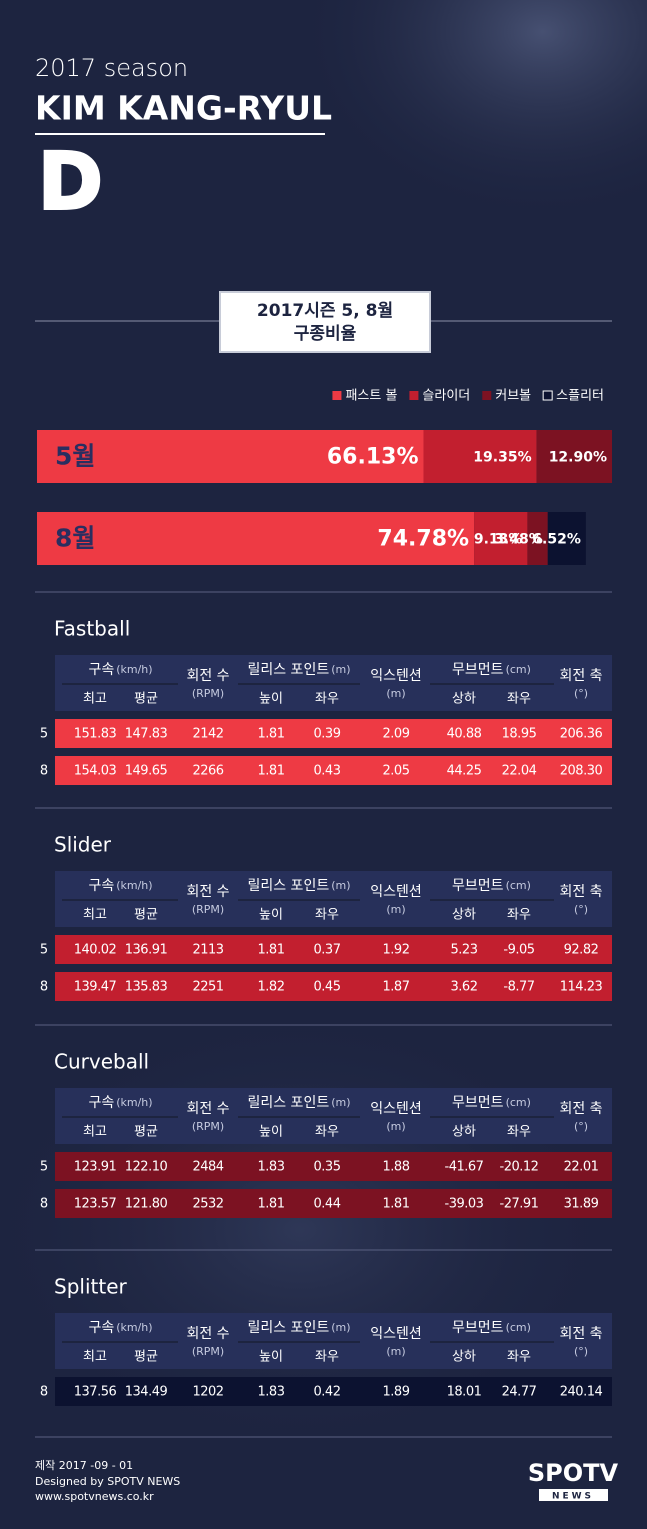  What do you see at coordinates (464, 1392) in the screenshot?
I see `table-cell: 18.01` at bounding box center [464, 1392].